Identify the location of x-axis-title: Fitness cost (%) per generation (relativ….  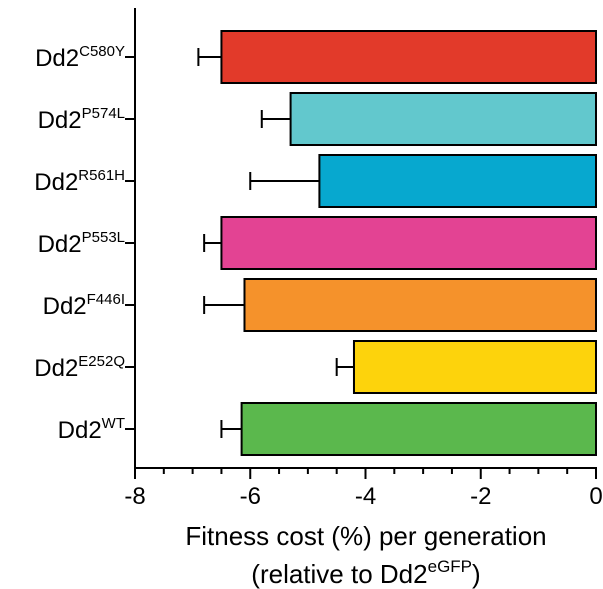
(365, 555).